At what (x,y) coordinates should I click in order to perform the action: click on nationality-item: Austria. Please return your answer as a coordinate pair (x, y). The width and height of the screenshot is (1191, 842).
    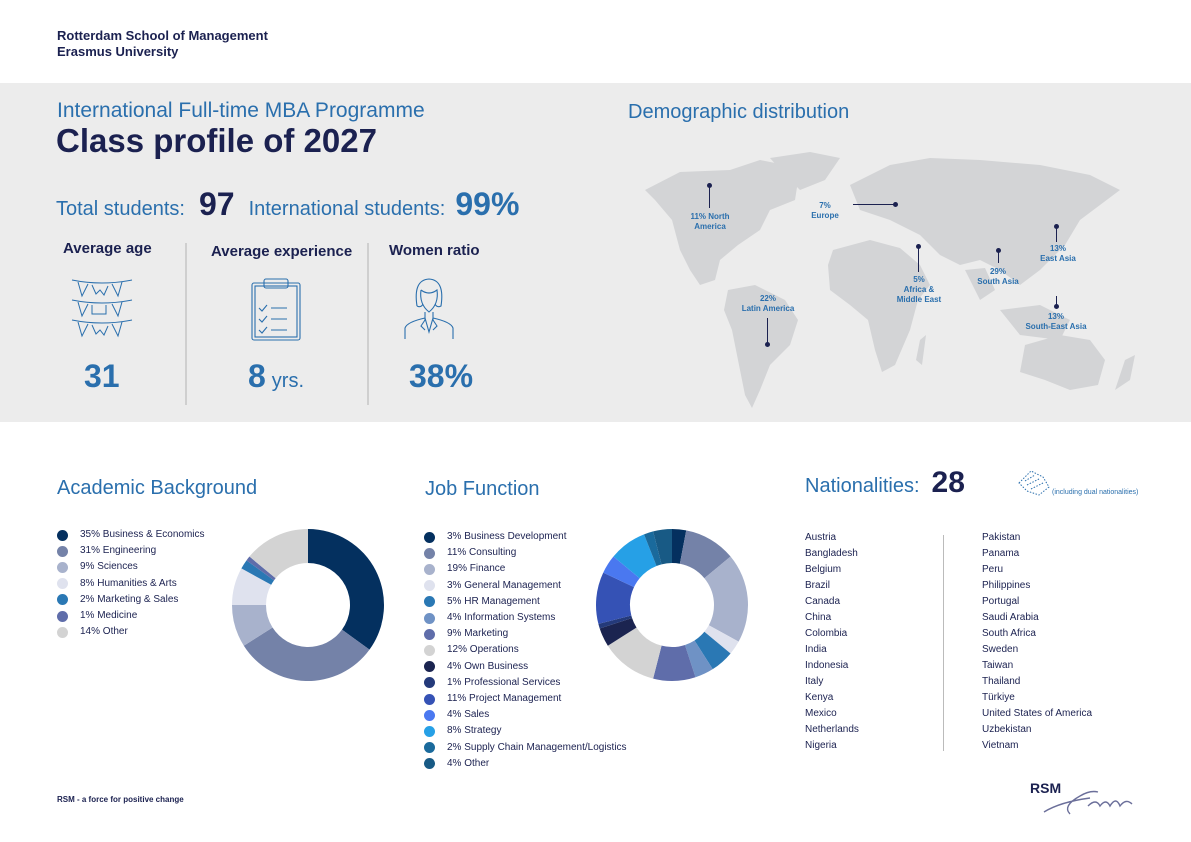
    Looking at the image, I should click on (821, 537).